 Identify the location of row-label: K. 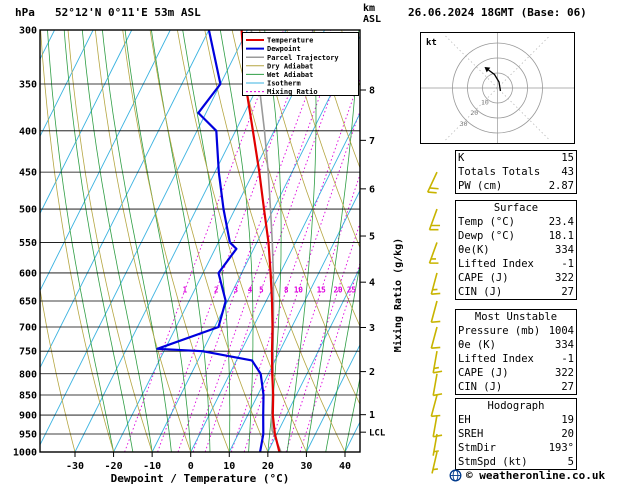
(461, 158).